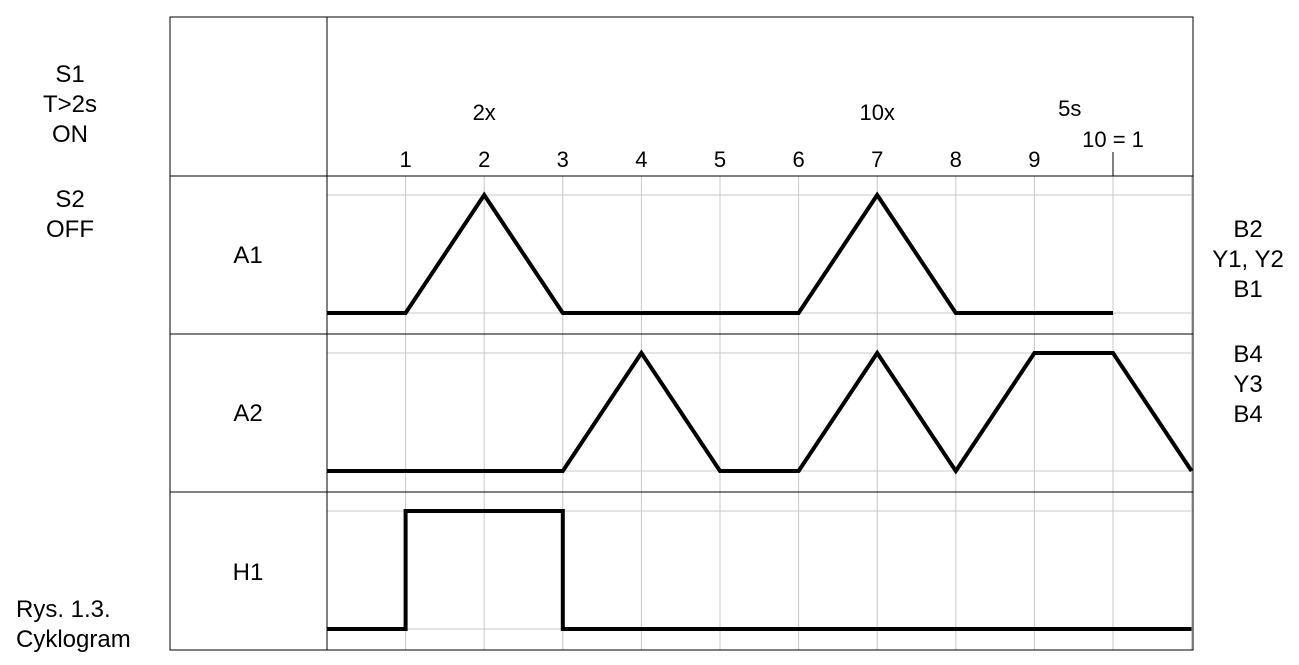 Image resolution: width=1299 pixels, height=665 pixels. What do you see at coordinates (798, 159) in the screenshot?
I see `step-label: 6` at bounding box center [798, 159].